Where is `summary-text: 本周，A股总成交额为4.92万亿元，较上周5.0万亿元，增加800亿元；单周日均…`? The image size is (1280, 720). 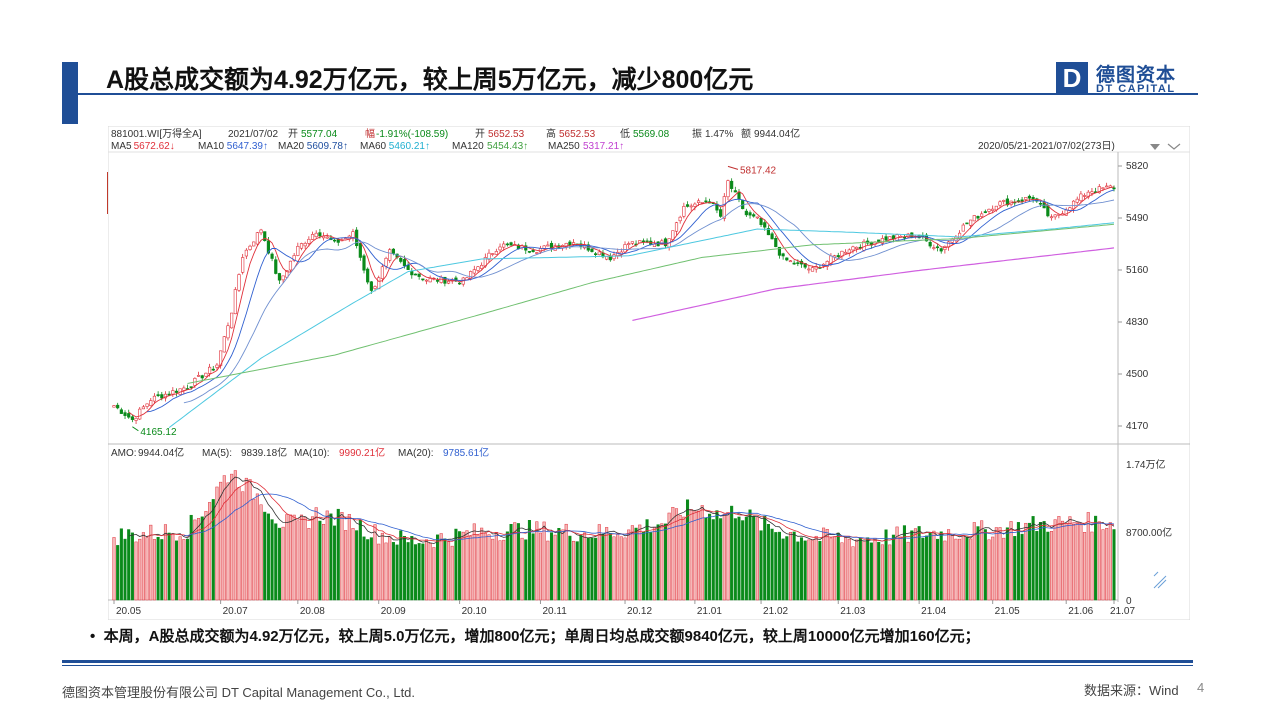 summary-text: 本周，A股总成交额为4.92万亿元，较上周5.0万亿元，增加800亿元；单周日均… is located at coordinates (541, 636).